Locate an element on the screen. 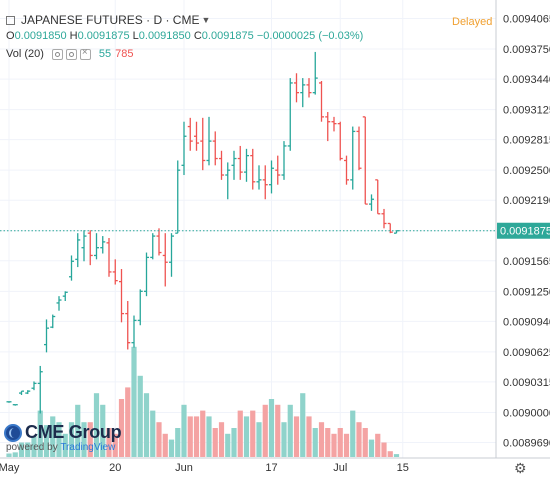 This screenshot has width=550, height=477. y-tick-label: 0.0090940 is located at coordinates (526, 322).